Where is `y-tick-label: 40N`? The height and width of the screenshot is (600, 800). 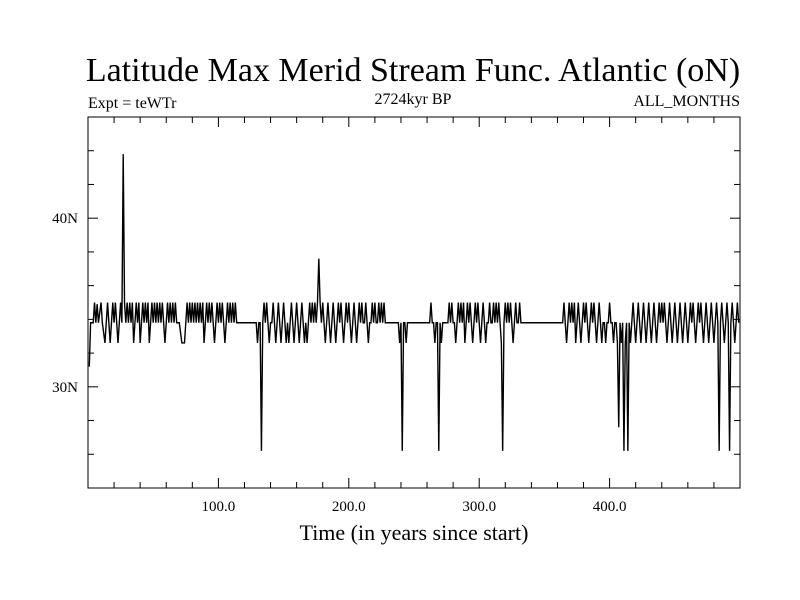 y-tick-label: 40N is located at coordinates (65, 219).